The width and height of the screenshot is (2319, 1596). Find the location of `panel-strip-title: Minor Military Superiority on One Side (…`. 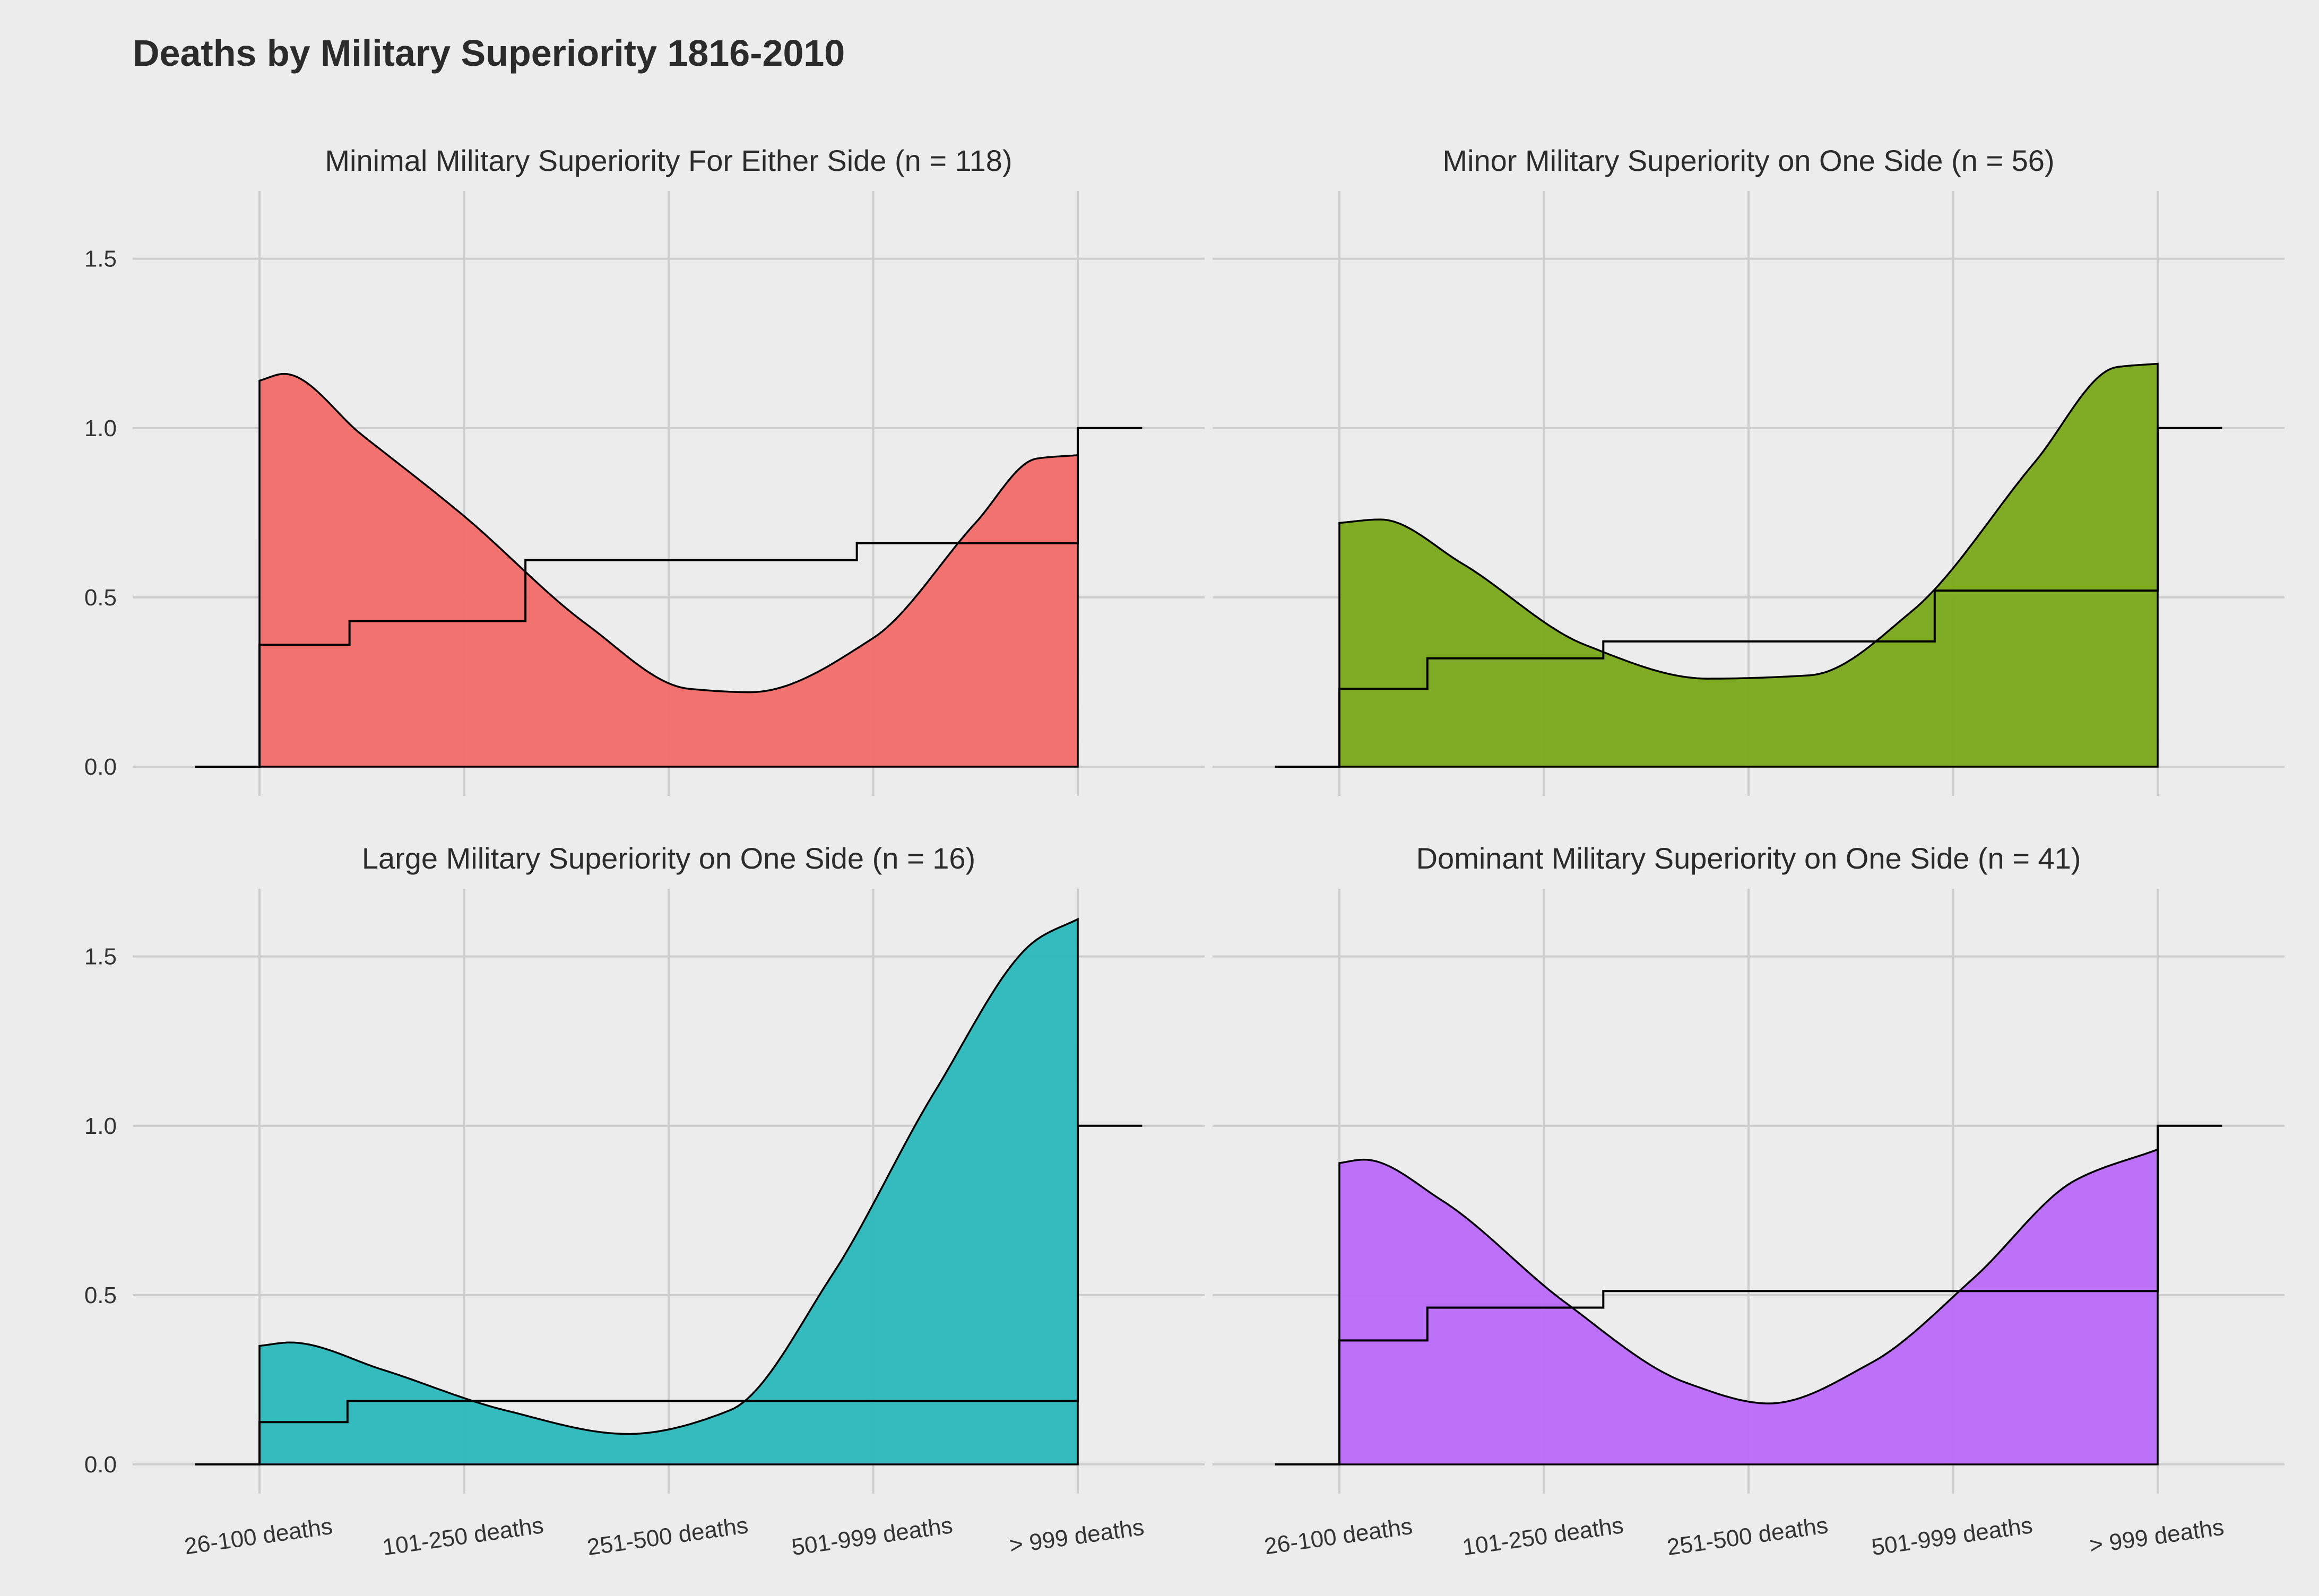

panel-strip-title: Minor Military Superiority on One Side (… is located at coordinates (1748, 160).